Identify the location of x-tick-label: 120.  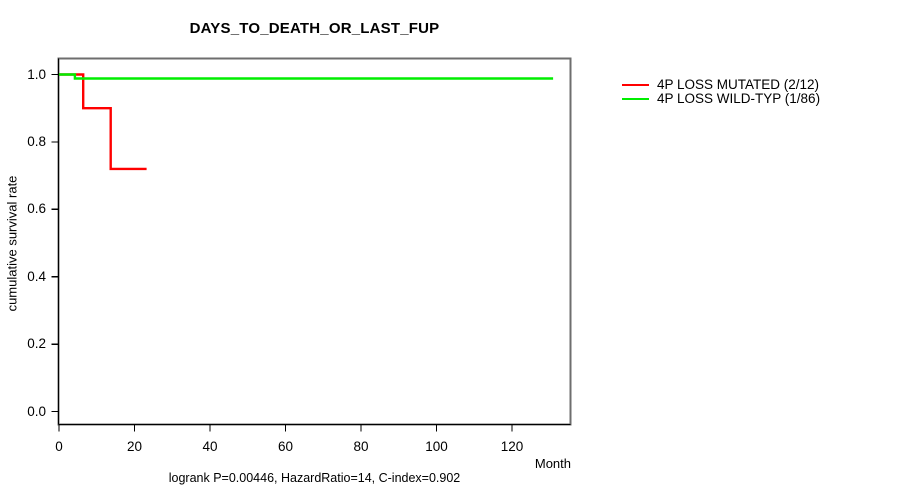
(512, 446).